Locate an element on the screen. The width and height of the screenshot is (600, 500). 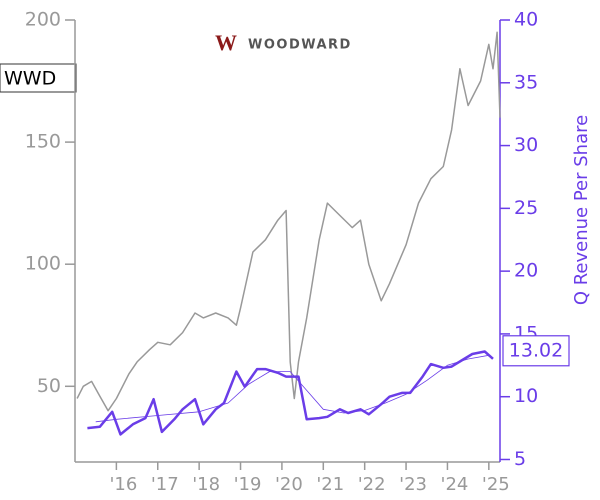
value-label-box is located at coordinates (536, 351).